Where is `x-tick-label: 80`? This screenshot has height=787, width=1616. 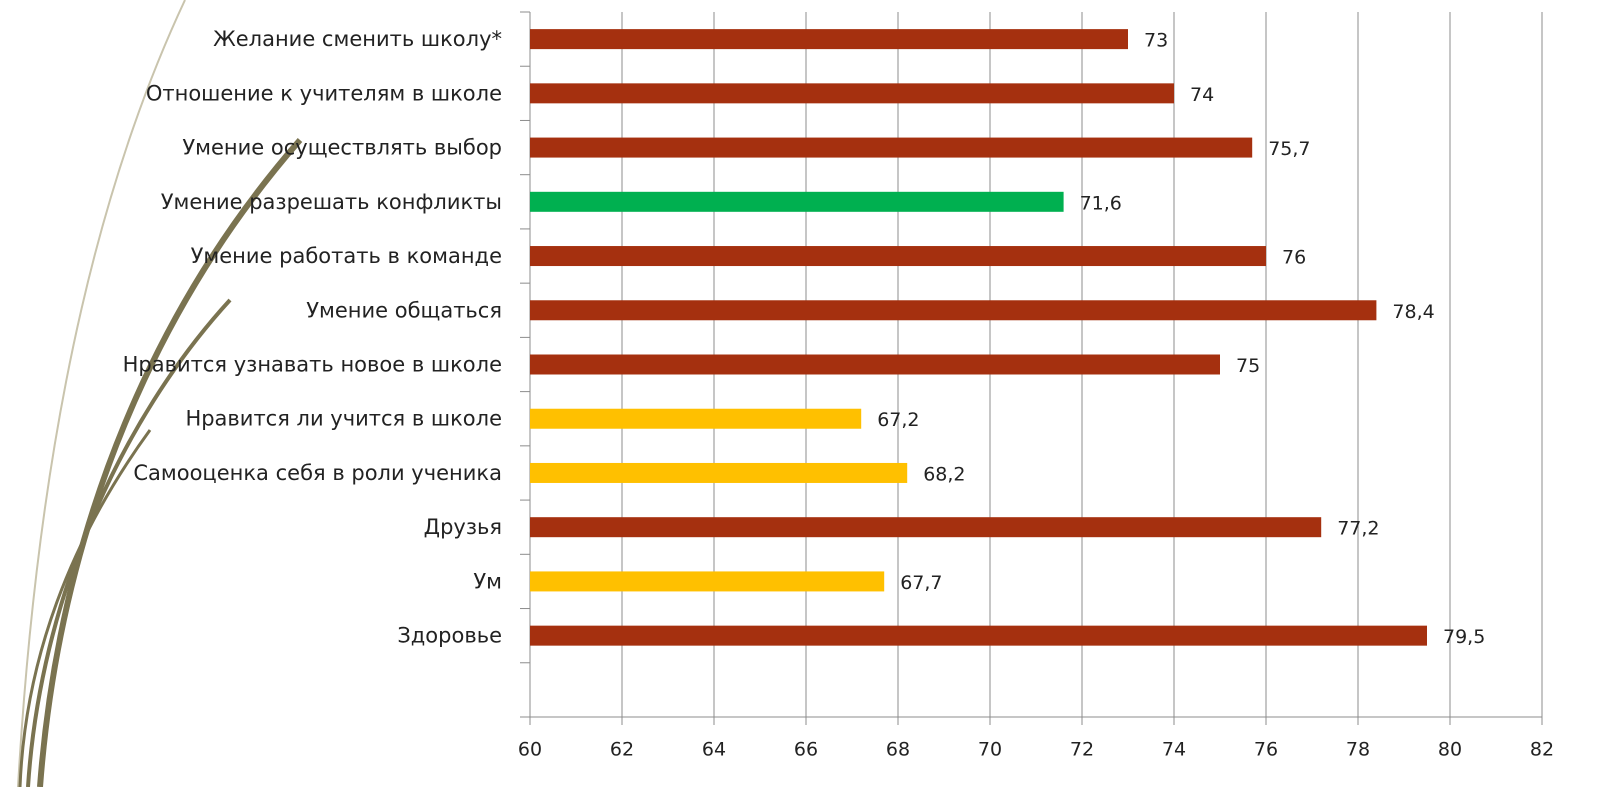
x-tick-label: 80 is located at coordinates (1450, 750).